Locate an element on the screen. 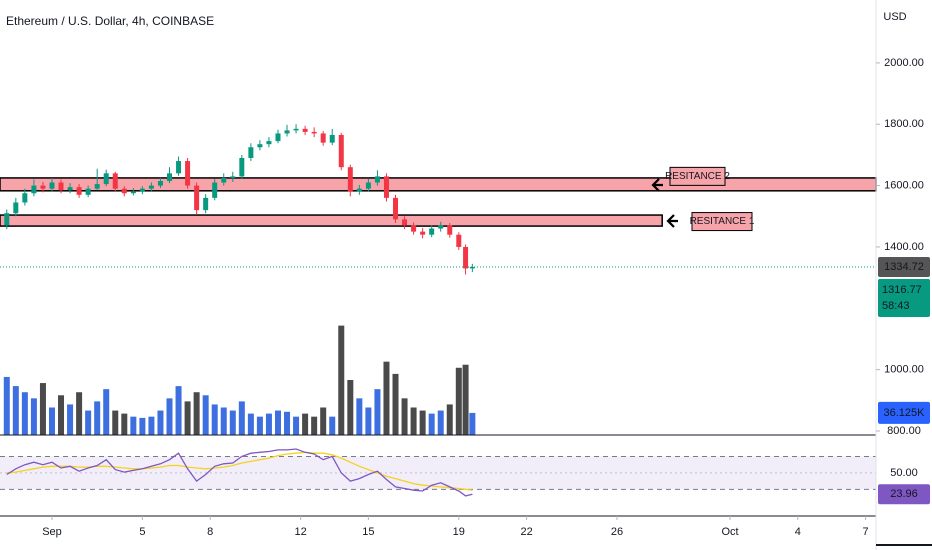 The image size is (932, 550). current-price-tag is located at coordinates (904, 297).